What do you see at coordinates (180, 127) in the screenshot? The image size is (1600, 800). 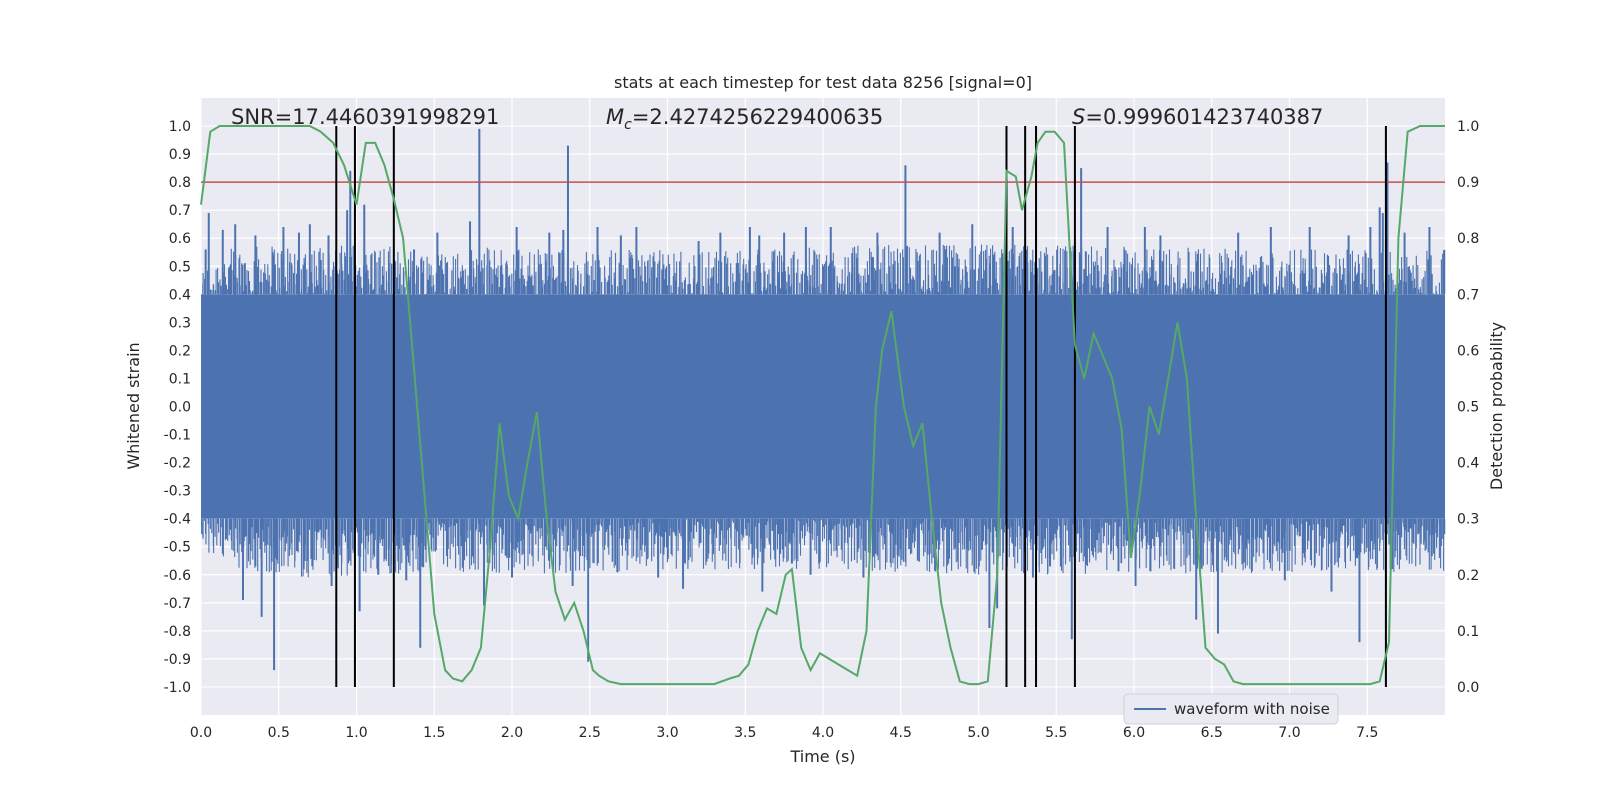 I see `y-left-tick-label: 1.0` at bounding box center [180, 127].